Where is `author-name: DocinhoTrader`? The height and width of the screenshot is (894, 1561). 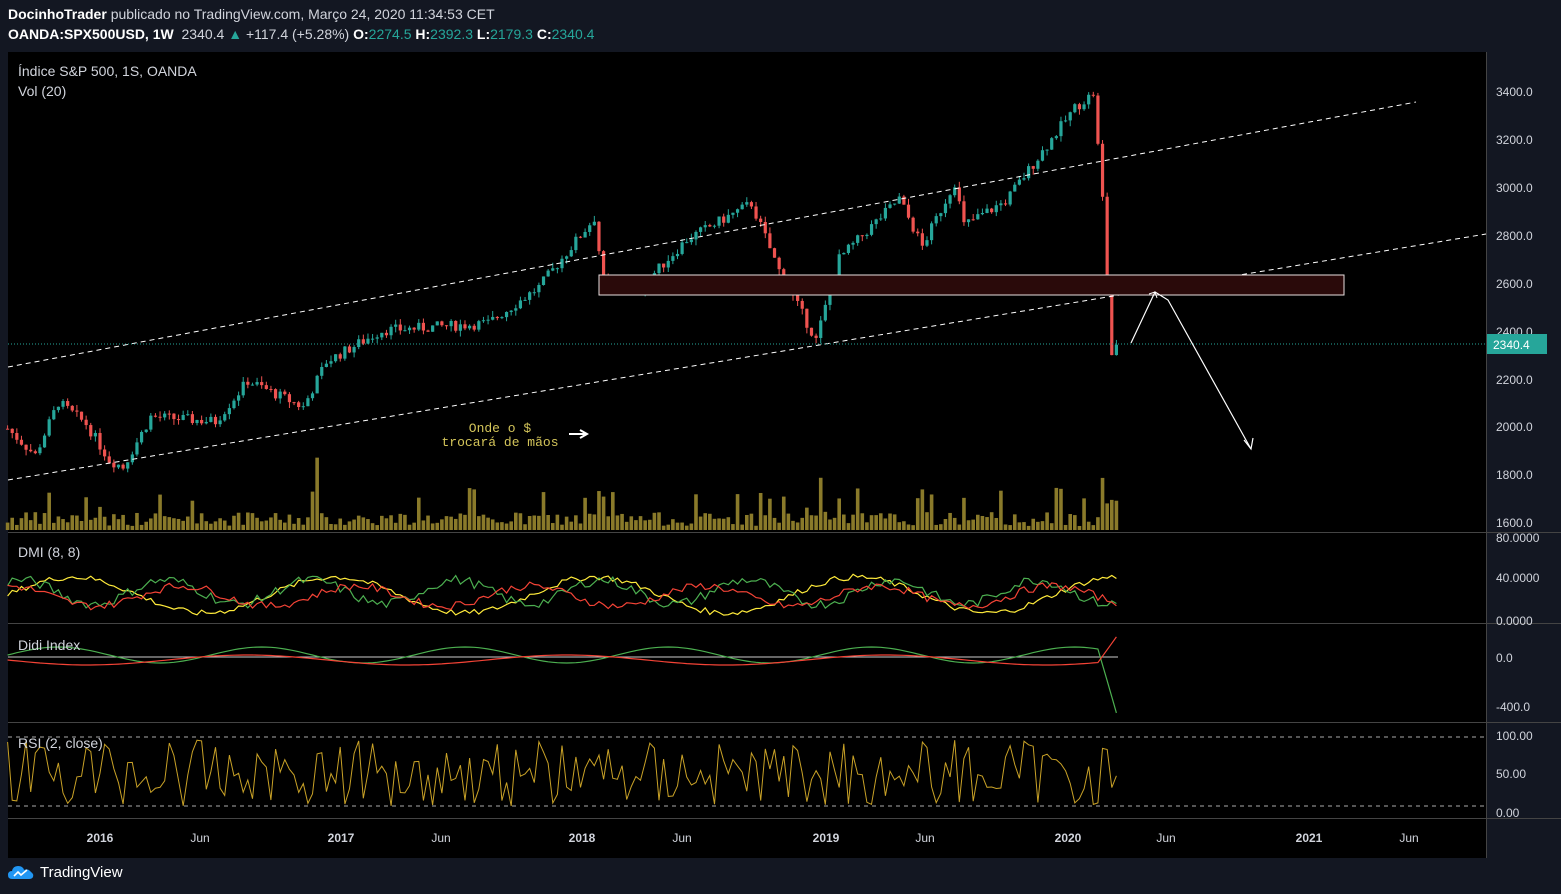
author-name: DocinhoTrader is located at coordinates (57, 14).